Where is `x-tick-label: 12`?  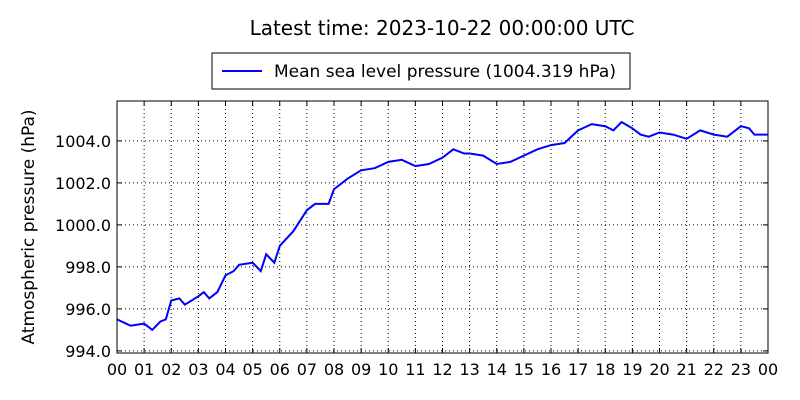 x-tick-label: 12 is located at coordinates (442, 369).